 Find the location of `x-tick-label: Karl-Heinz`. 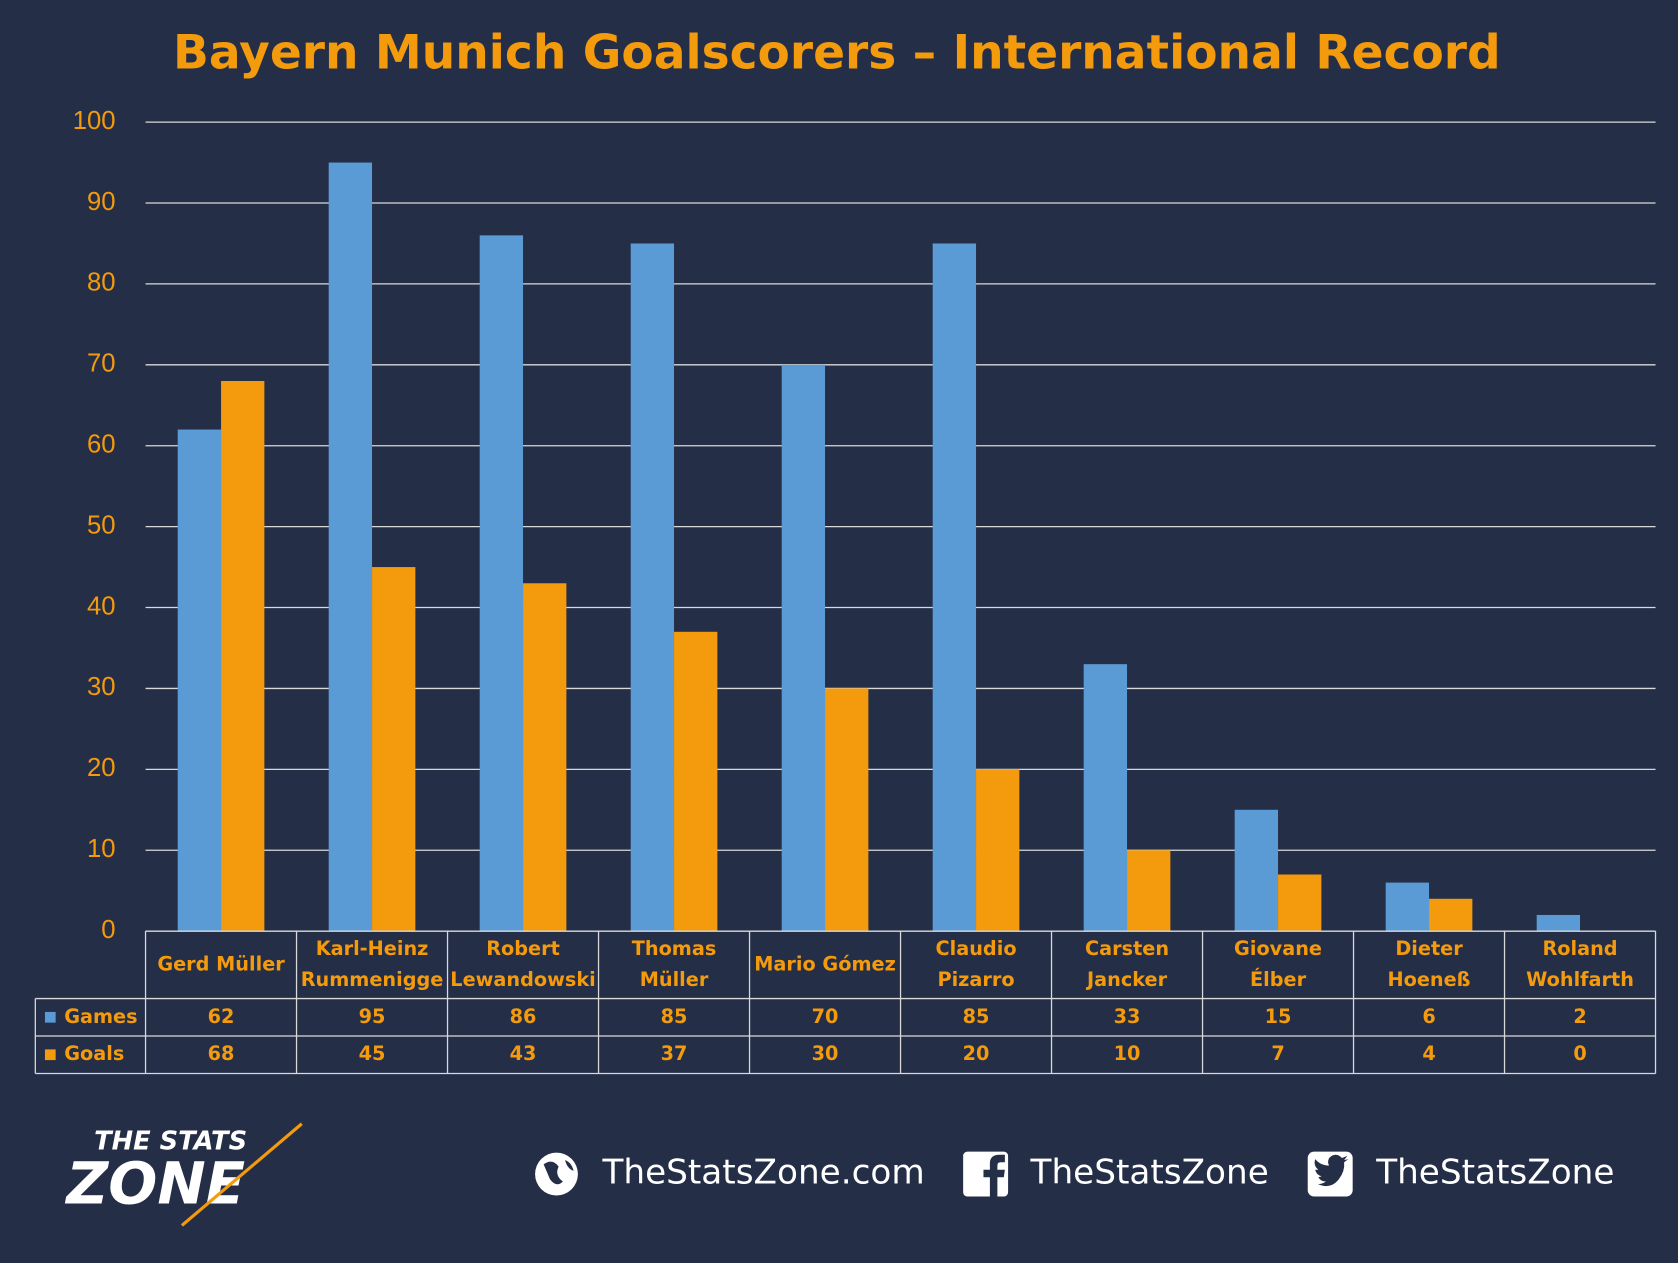

x-tick-label: Karl-Heinz is located at coordinates (372, 948).